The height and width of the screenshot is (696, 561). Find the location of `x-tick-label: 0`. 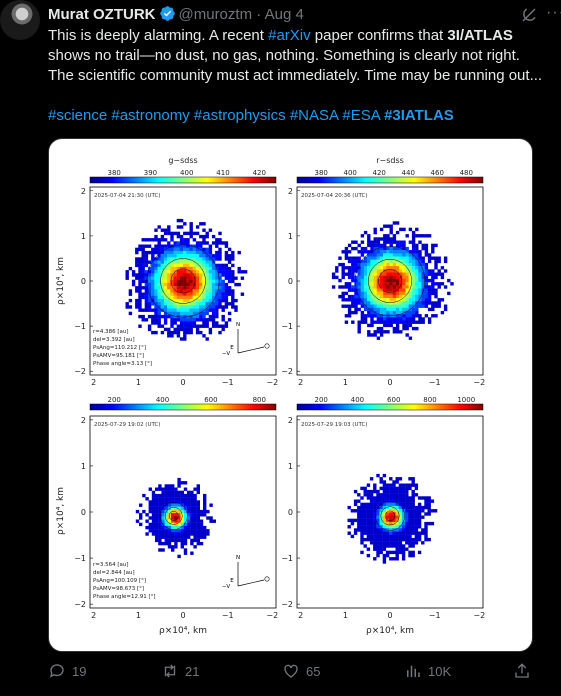

x-tick-label: 0 is located at coordinates (389, 615).